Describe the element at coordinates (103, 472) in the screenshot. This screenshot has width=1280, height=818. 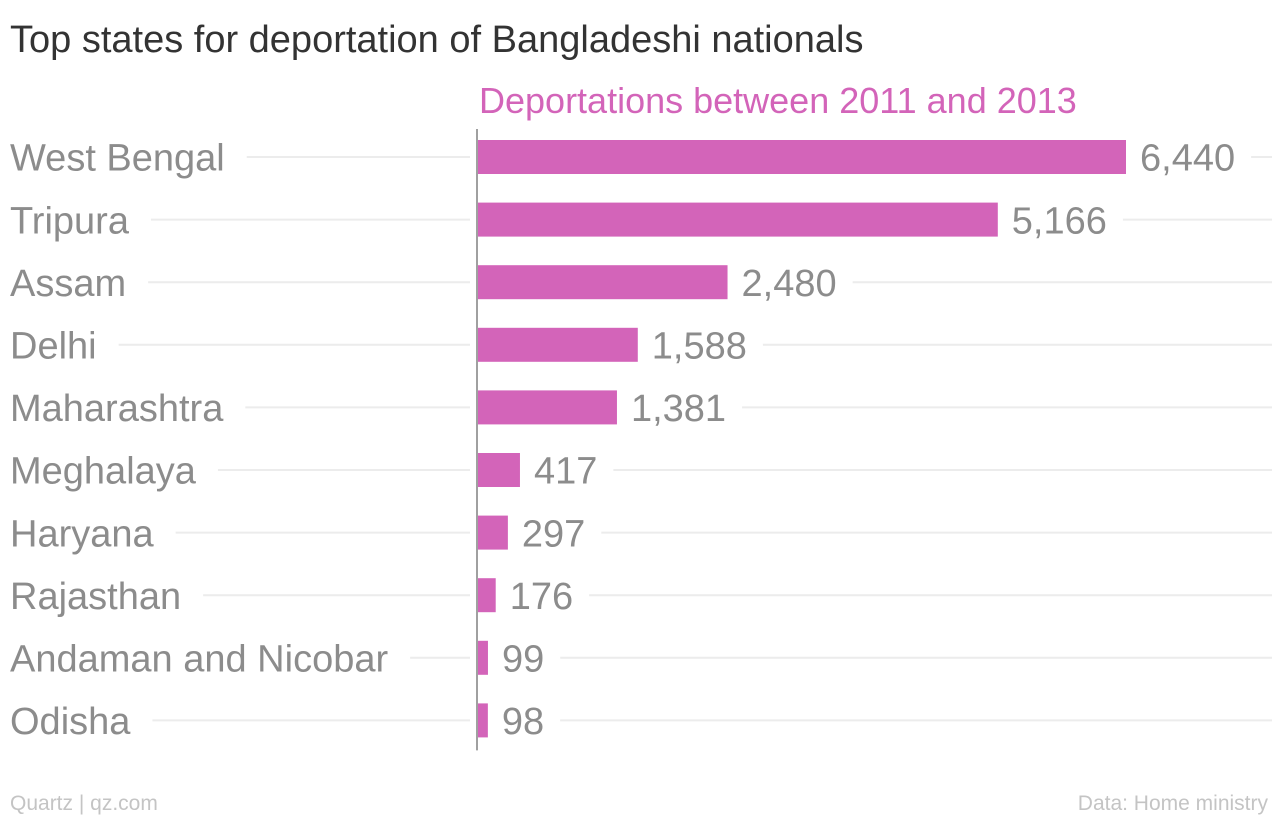
I see `category-label: Meghalaya` at that location.